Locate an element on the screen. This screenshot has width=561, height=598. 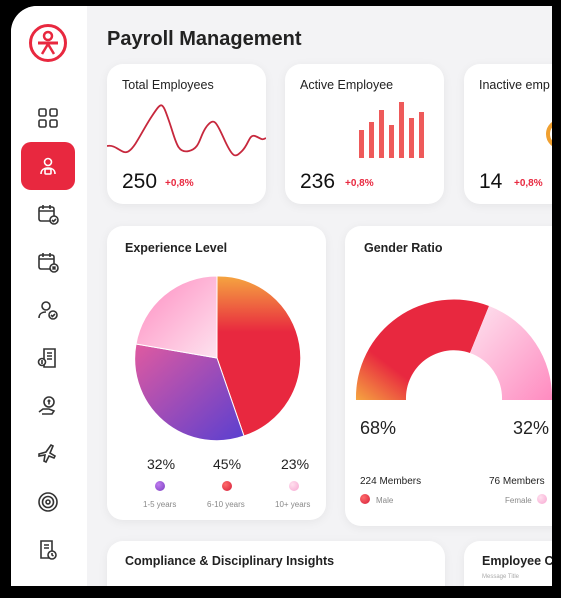
airplane-icon is located at coordinates (47, 453).